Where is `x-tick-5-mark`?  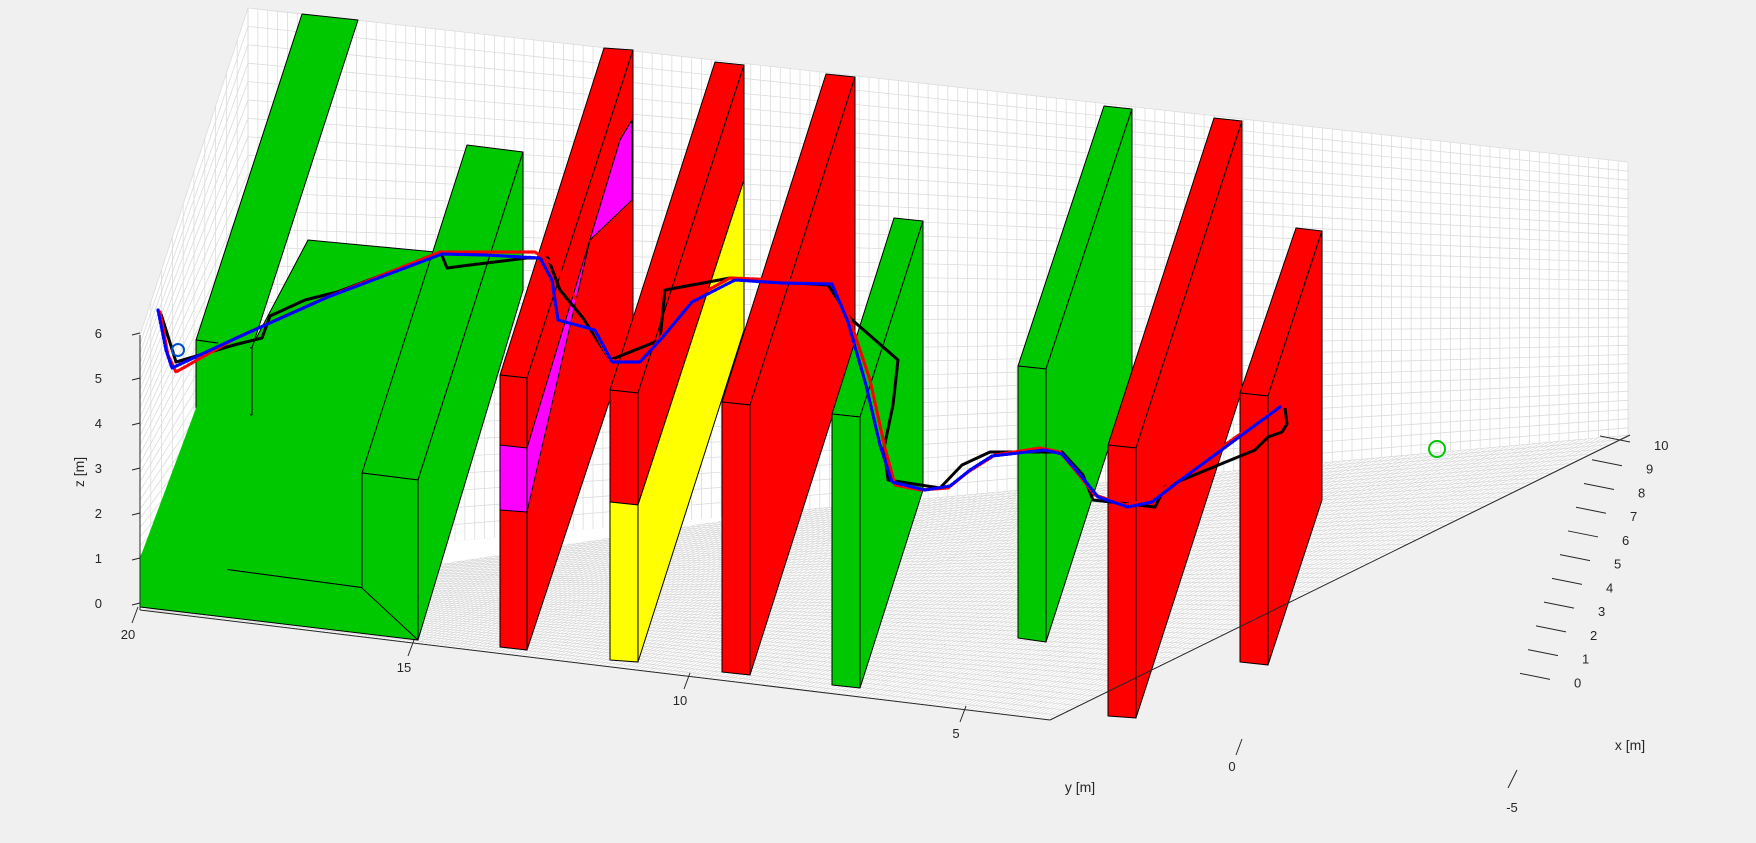 x-tick-5-mark is located at coordinates (1575, 558).